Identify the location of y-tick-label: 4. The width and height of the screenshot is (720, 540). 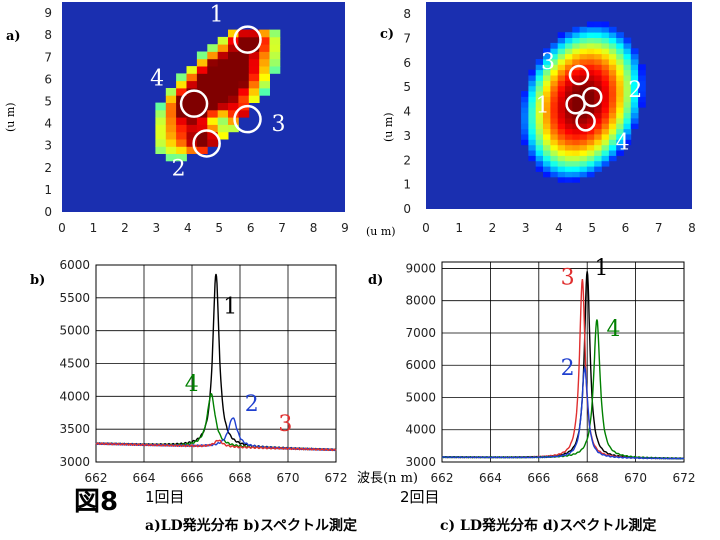
(407, 112).